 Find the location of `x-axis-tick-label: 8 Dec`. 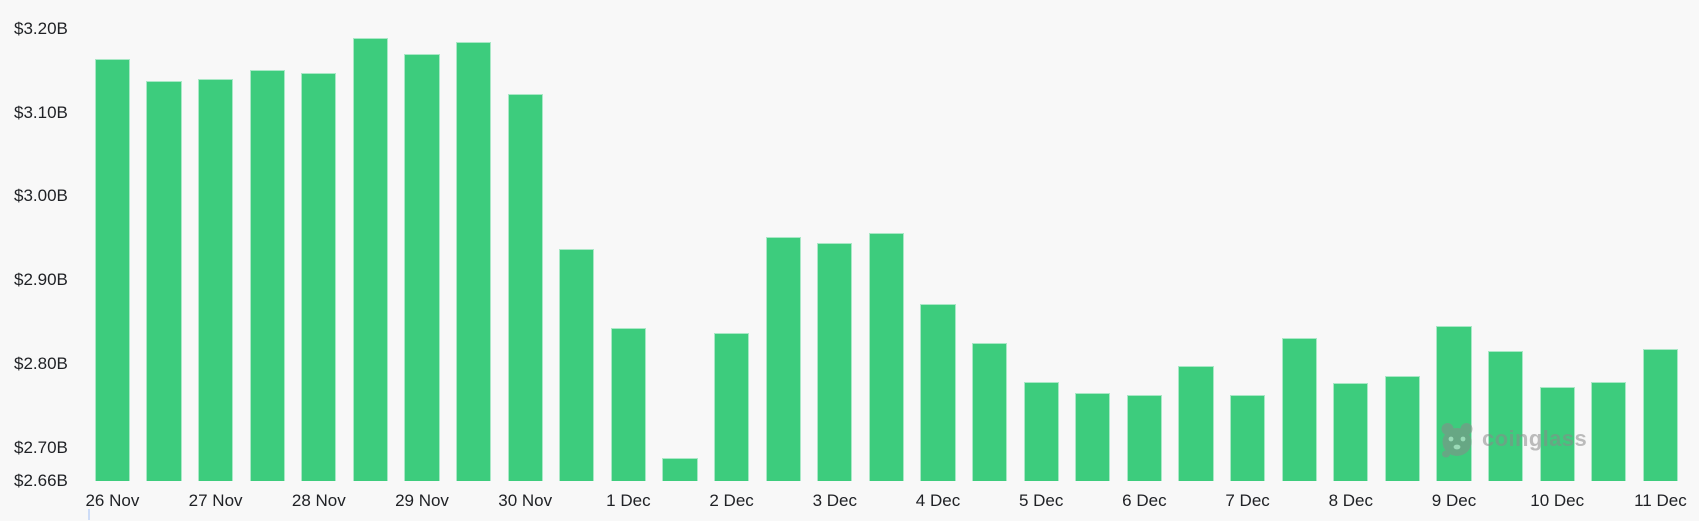

x-axis-tick-label: 8 Dec is located at coordinates (1351, 500).